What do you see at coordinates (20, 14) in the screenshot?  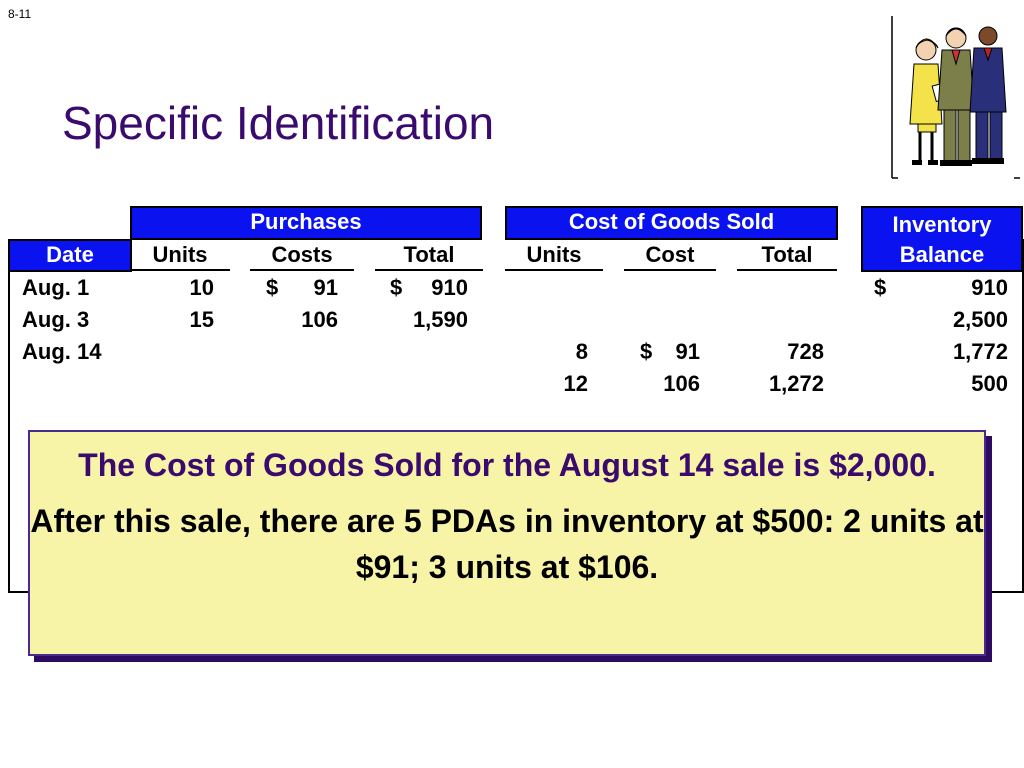 I see `slide-number: 8-11` at bounding box center [20, 14].